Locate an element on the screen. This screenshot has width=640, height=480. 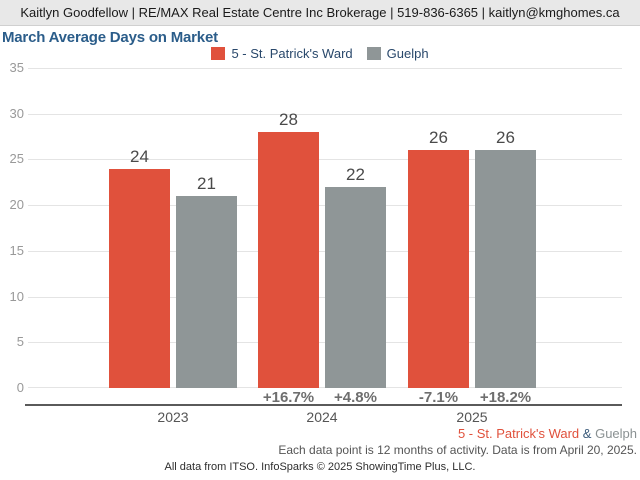
bar-value-label: 28 is located at coordinates (288, 119).